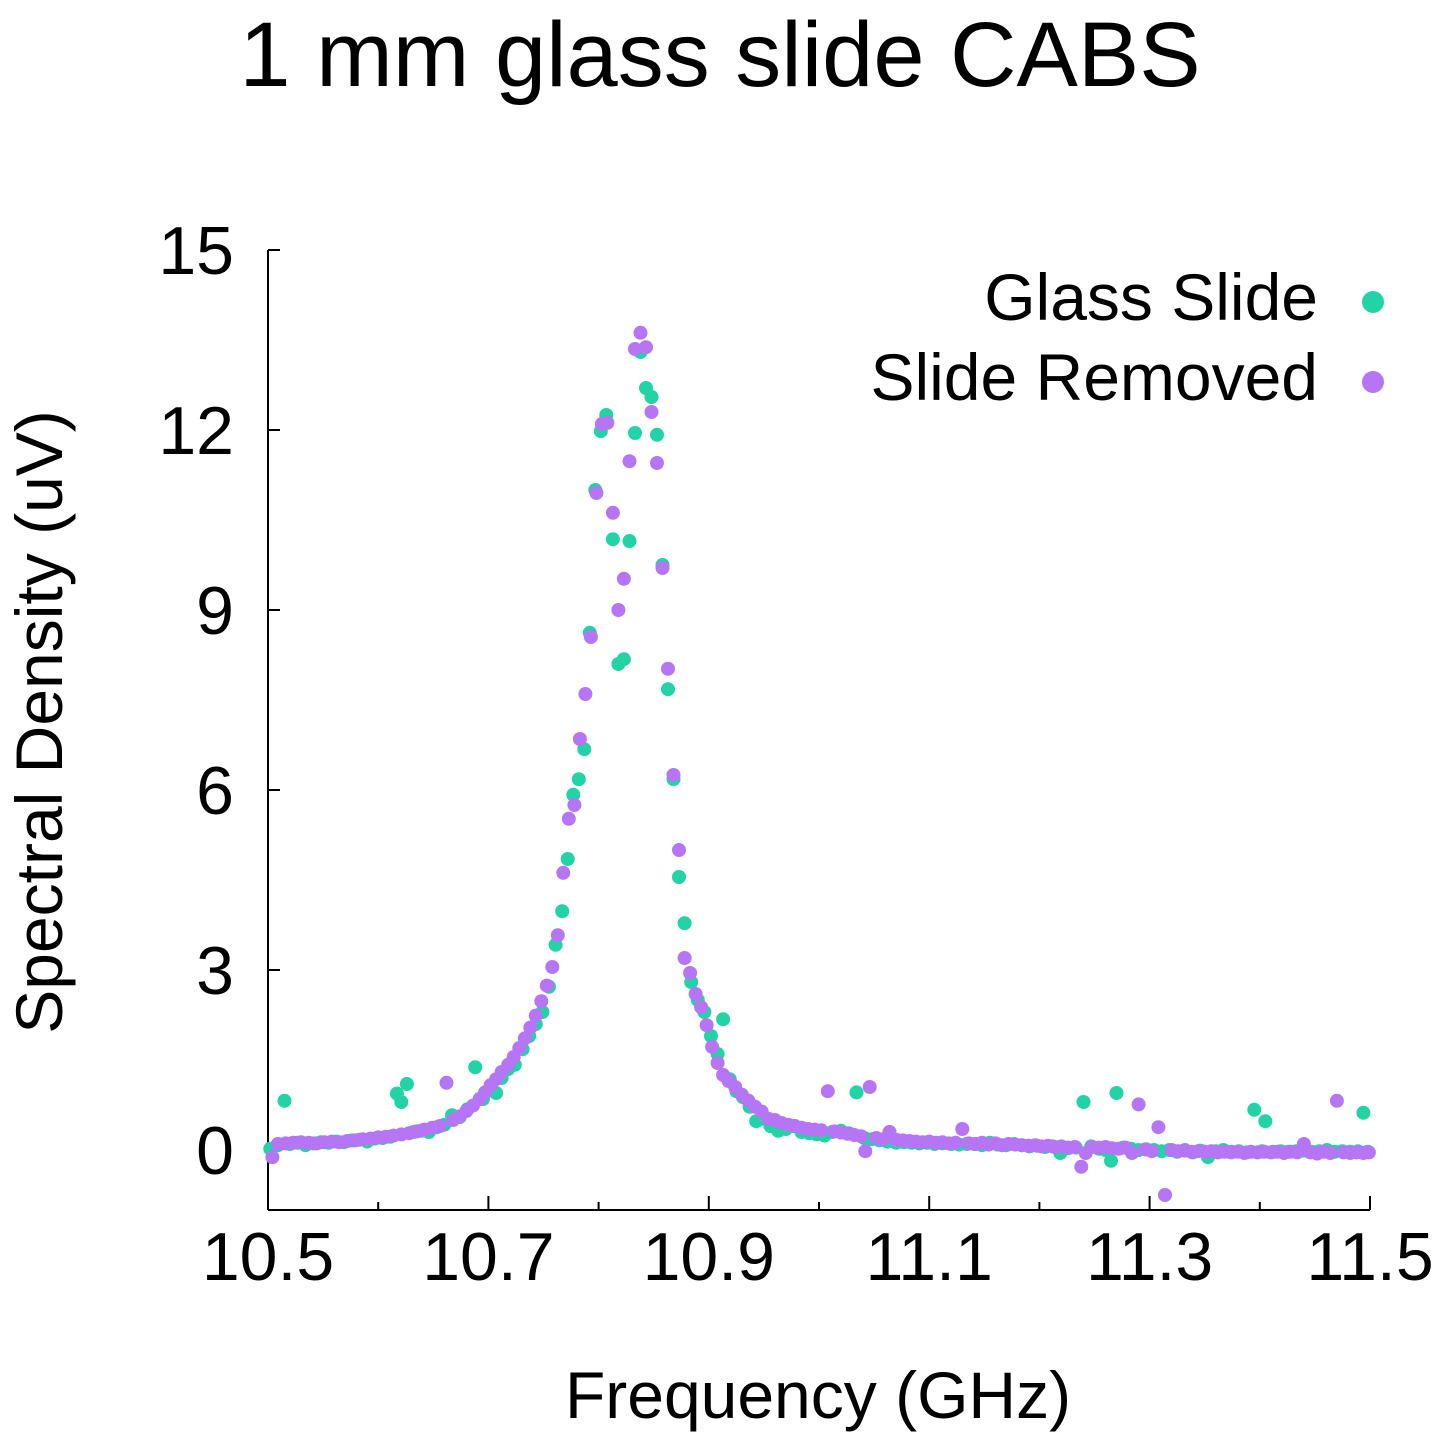  I want to click on y-ticks: 0 3 6 9 12 15, so click(219, 701).